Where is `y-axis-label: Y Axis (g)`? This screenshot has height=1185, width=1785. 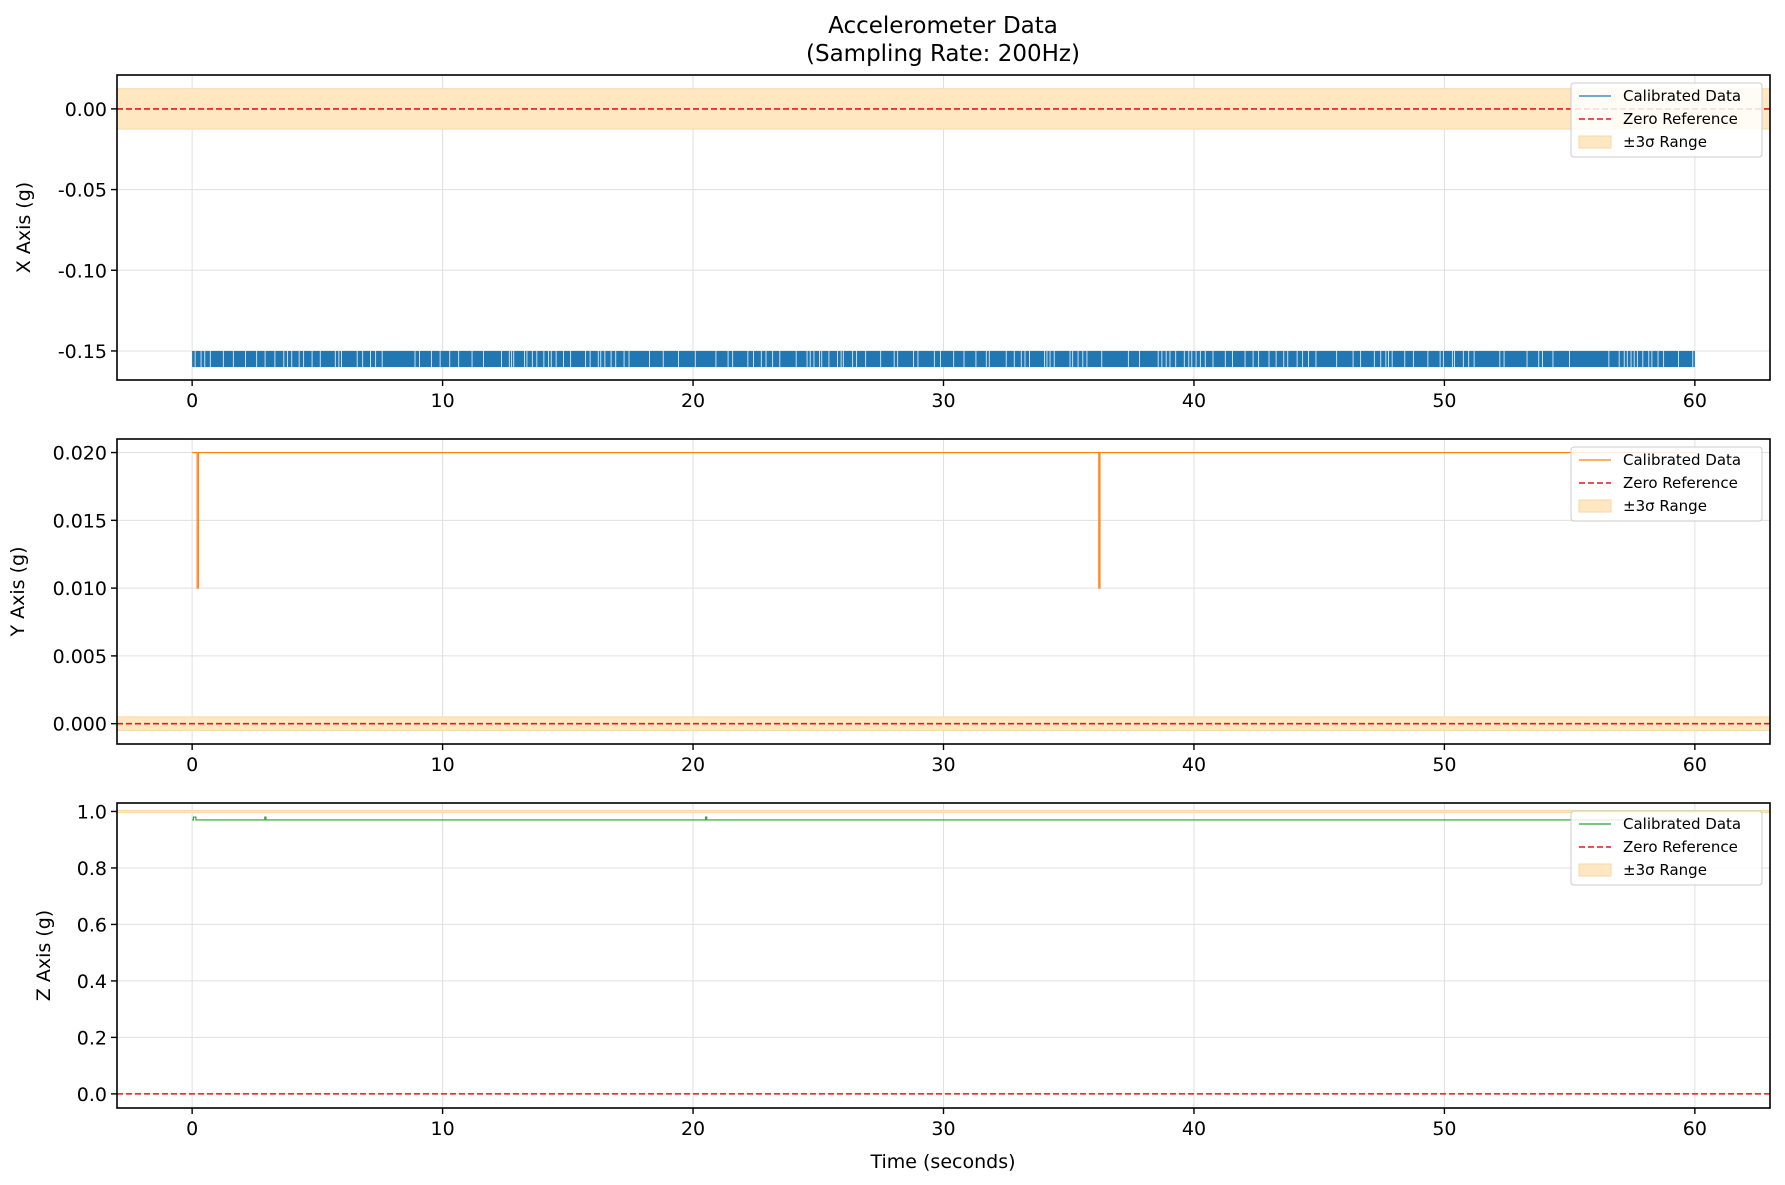 y-axis-label: Y Axis (g) is located at coordinates (18, 592).